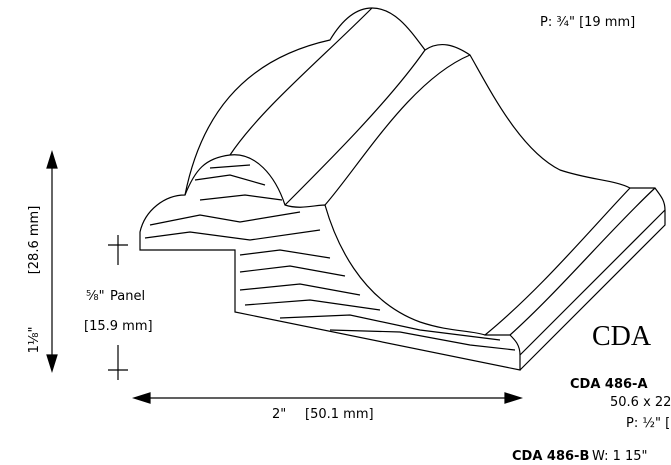  What do you see at coordinates (34, 340) in the screenshot?
I see `height-inches: 1⅛"` at bounding box center [34, 340].